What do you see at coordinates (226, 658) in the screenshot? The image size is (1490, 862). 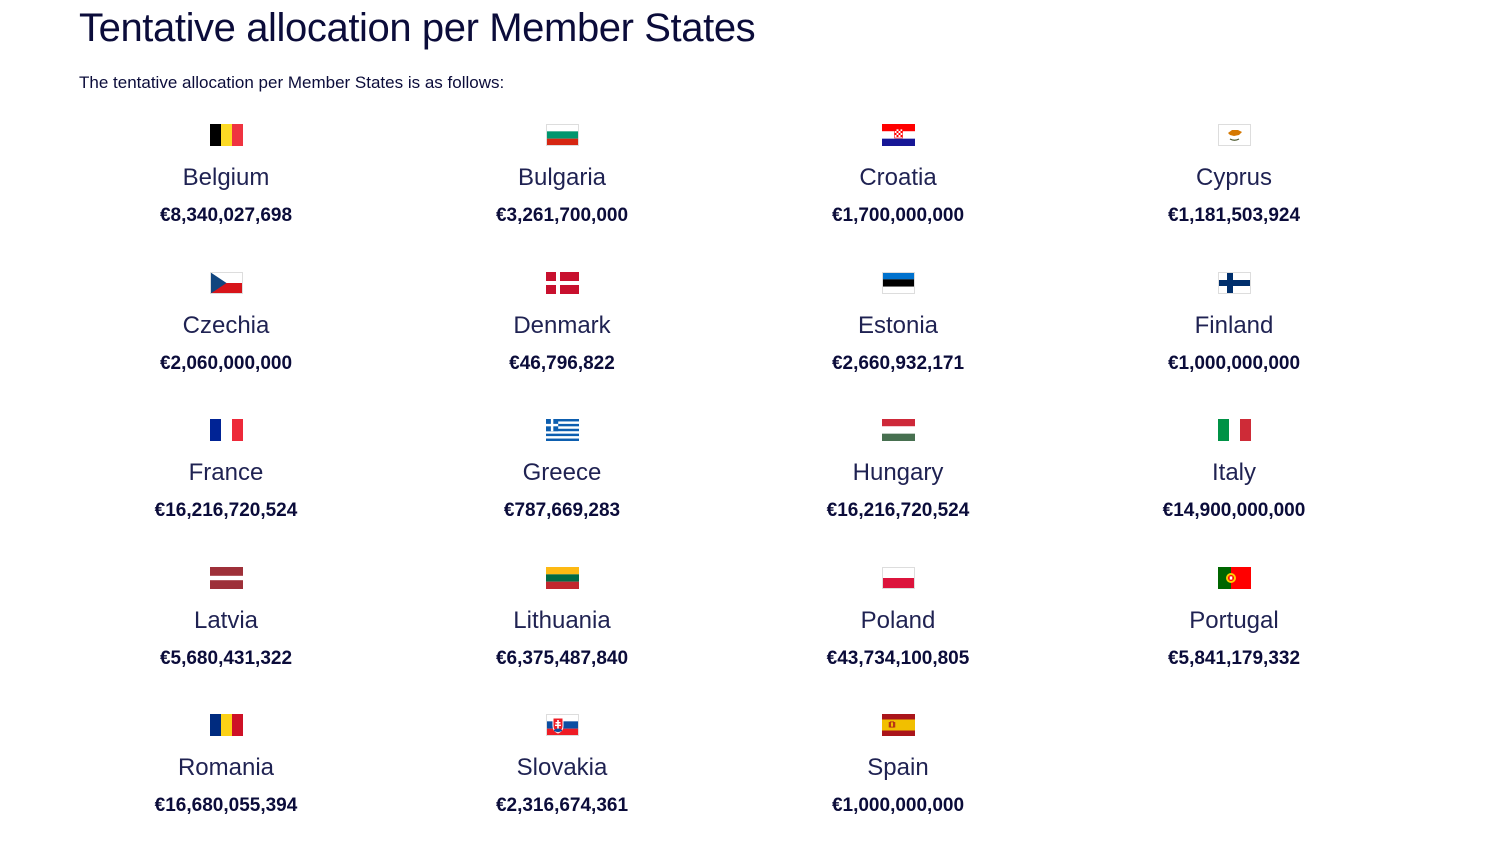 I see `allocation-amount: €5,680,431,322` at bounding box center [226, 658].